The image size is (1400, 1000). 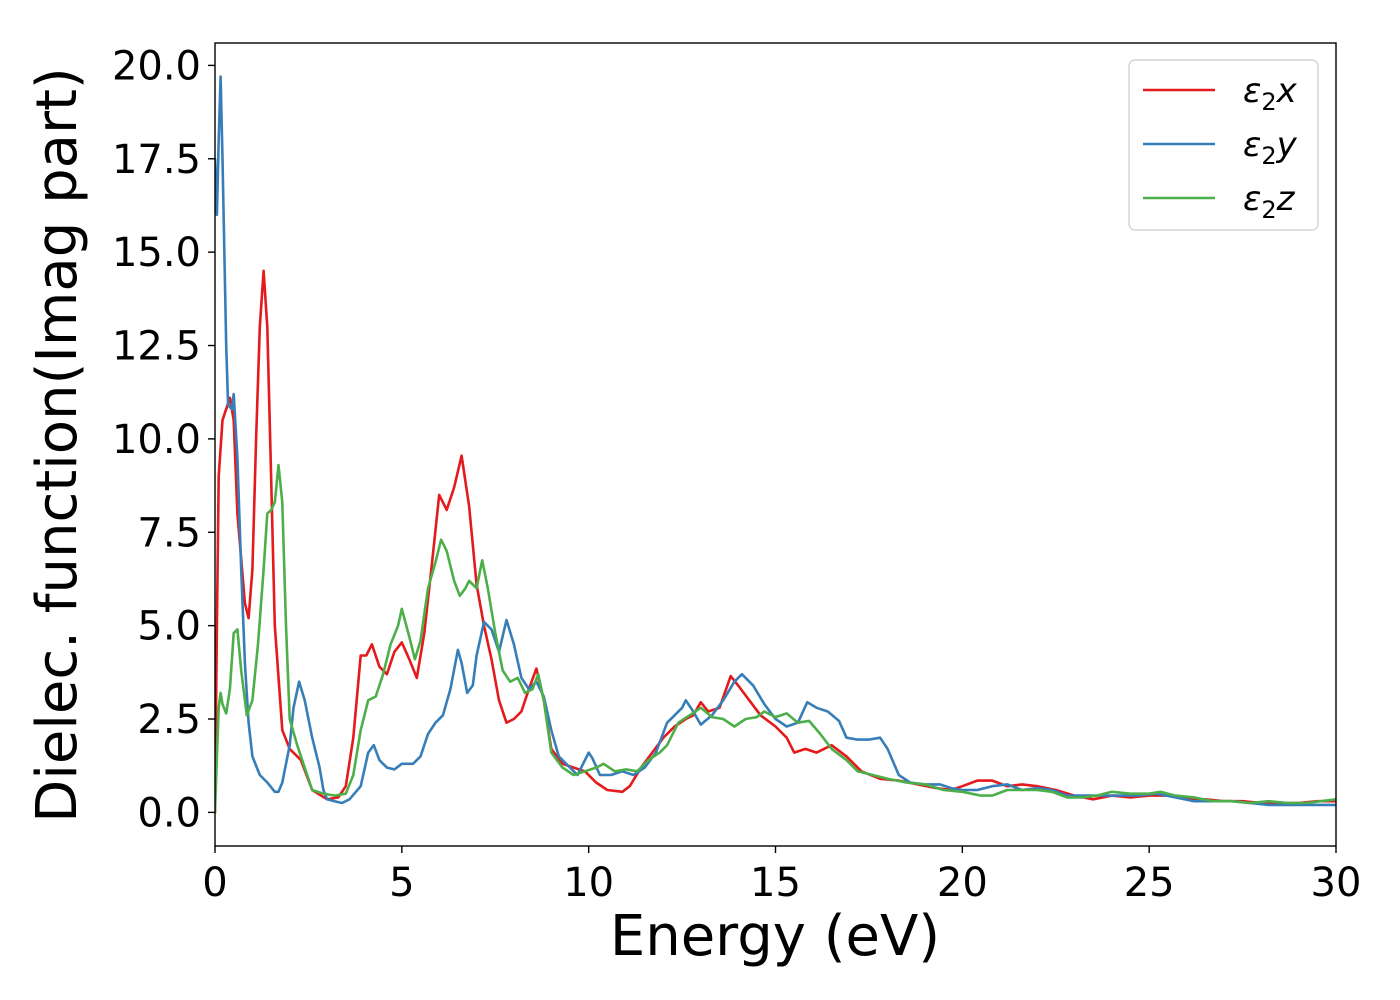 I want to click on x-tick-label: 25, so click(x=1149, y=883).